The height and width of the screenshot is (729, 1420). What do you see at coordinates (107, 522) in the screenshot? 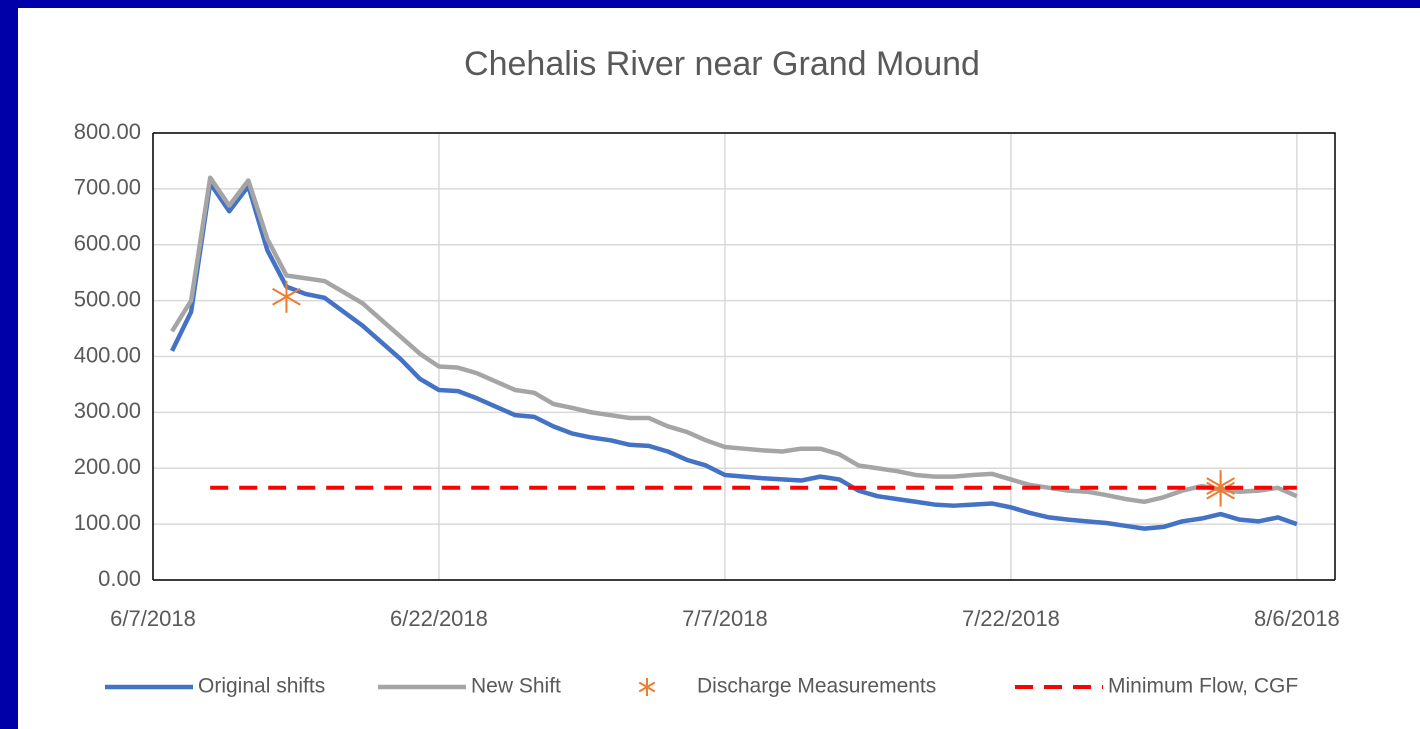
I see `y-tick-label: 100.00` at bounding box center [107, 522].